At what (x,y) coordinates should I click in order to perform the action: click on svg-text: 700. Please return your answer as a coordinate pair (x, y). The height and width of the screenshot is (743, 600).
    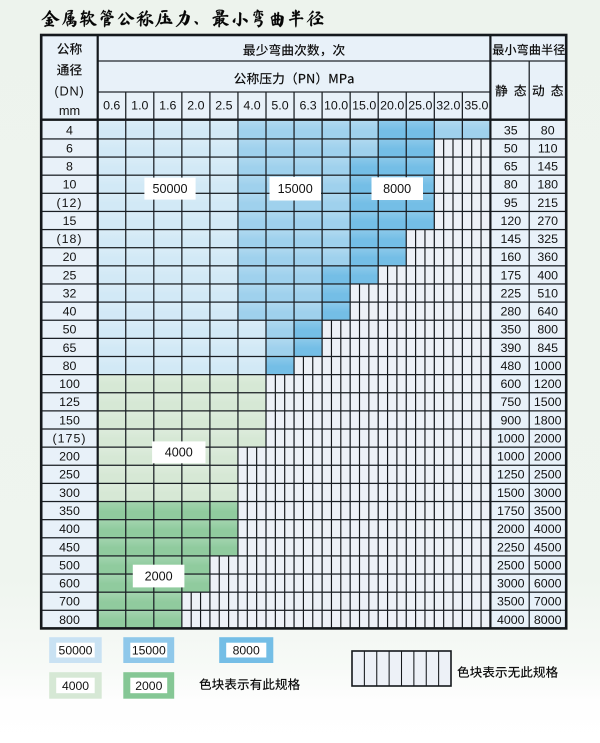
    Looking at the image, I should click on (69, 602).